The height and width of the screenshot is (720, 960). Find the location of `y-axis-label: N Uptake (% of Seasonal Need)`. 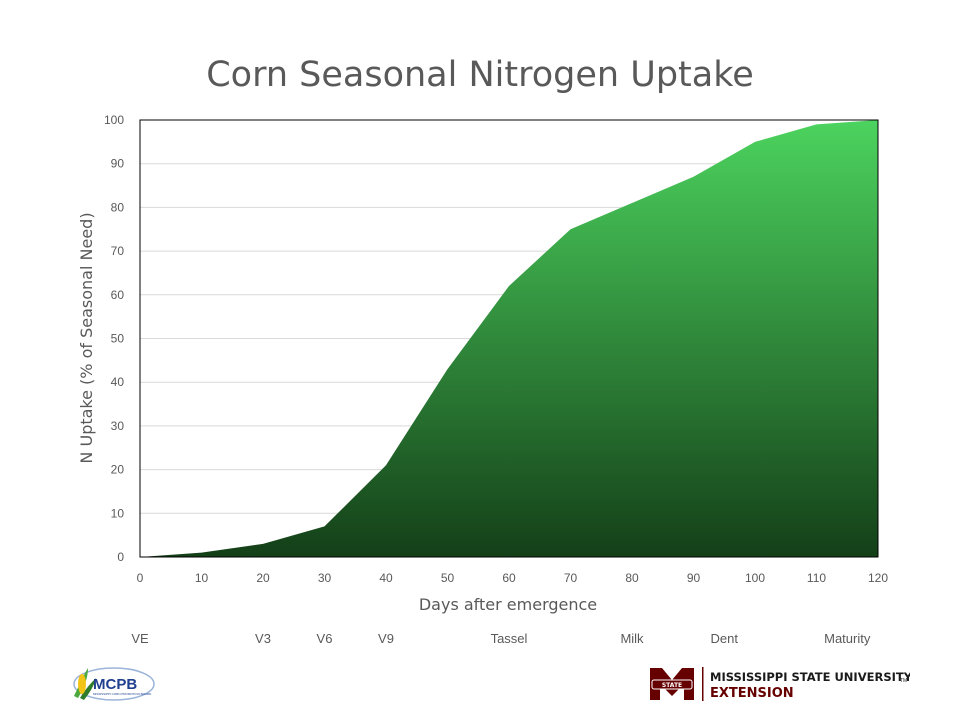

y-axis-label: N Uptake (% of Seasonal Need) is located at coordinates (86, 337).